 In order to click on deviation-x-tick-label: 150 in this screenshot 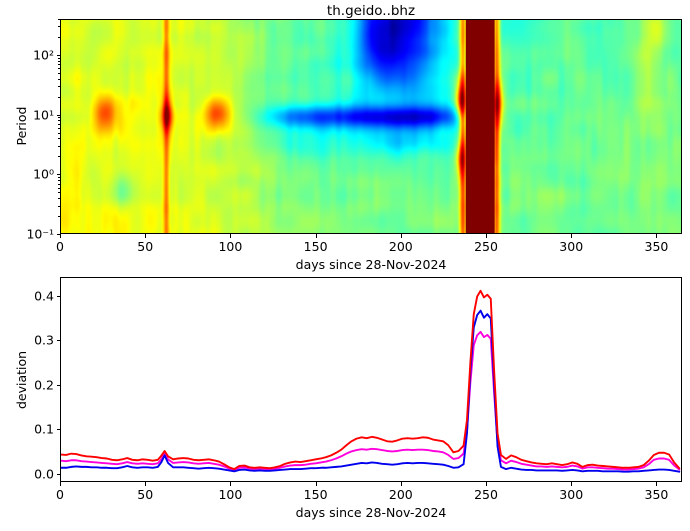, I will do `click(315, 494)`.